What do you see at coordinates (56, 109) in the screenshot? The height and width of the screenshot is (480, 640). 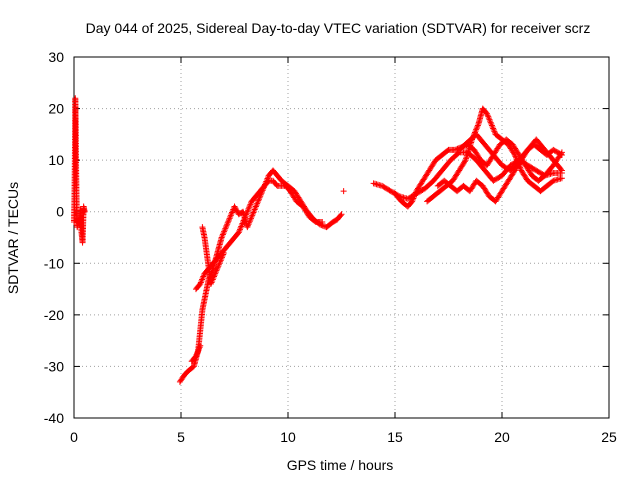 I see `y-tick-label: 20` at bounding box center [56, 109].